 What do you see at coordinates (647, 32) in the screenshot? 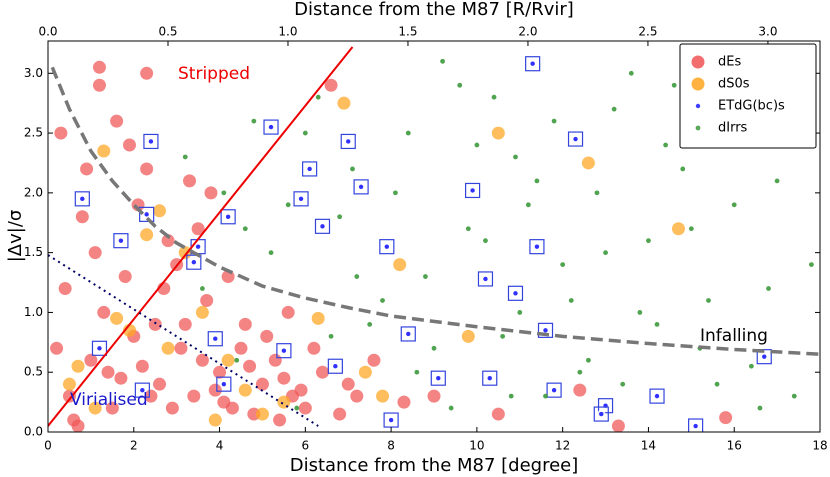
I see `x2-tick-label: 2.5` at bounding box center [647, 32].